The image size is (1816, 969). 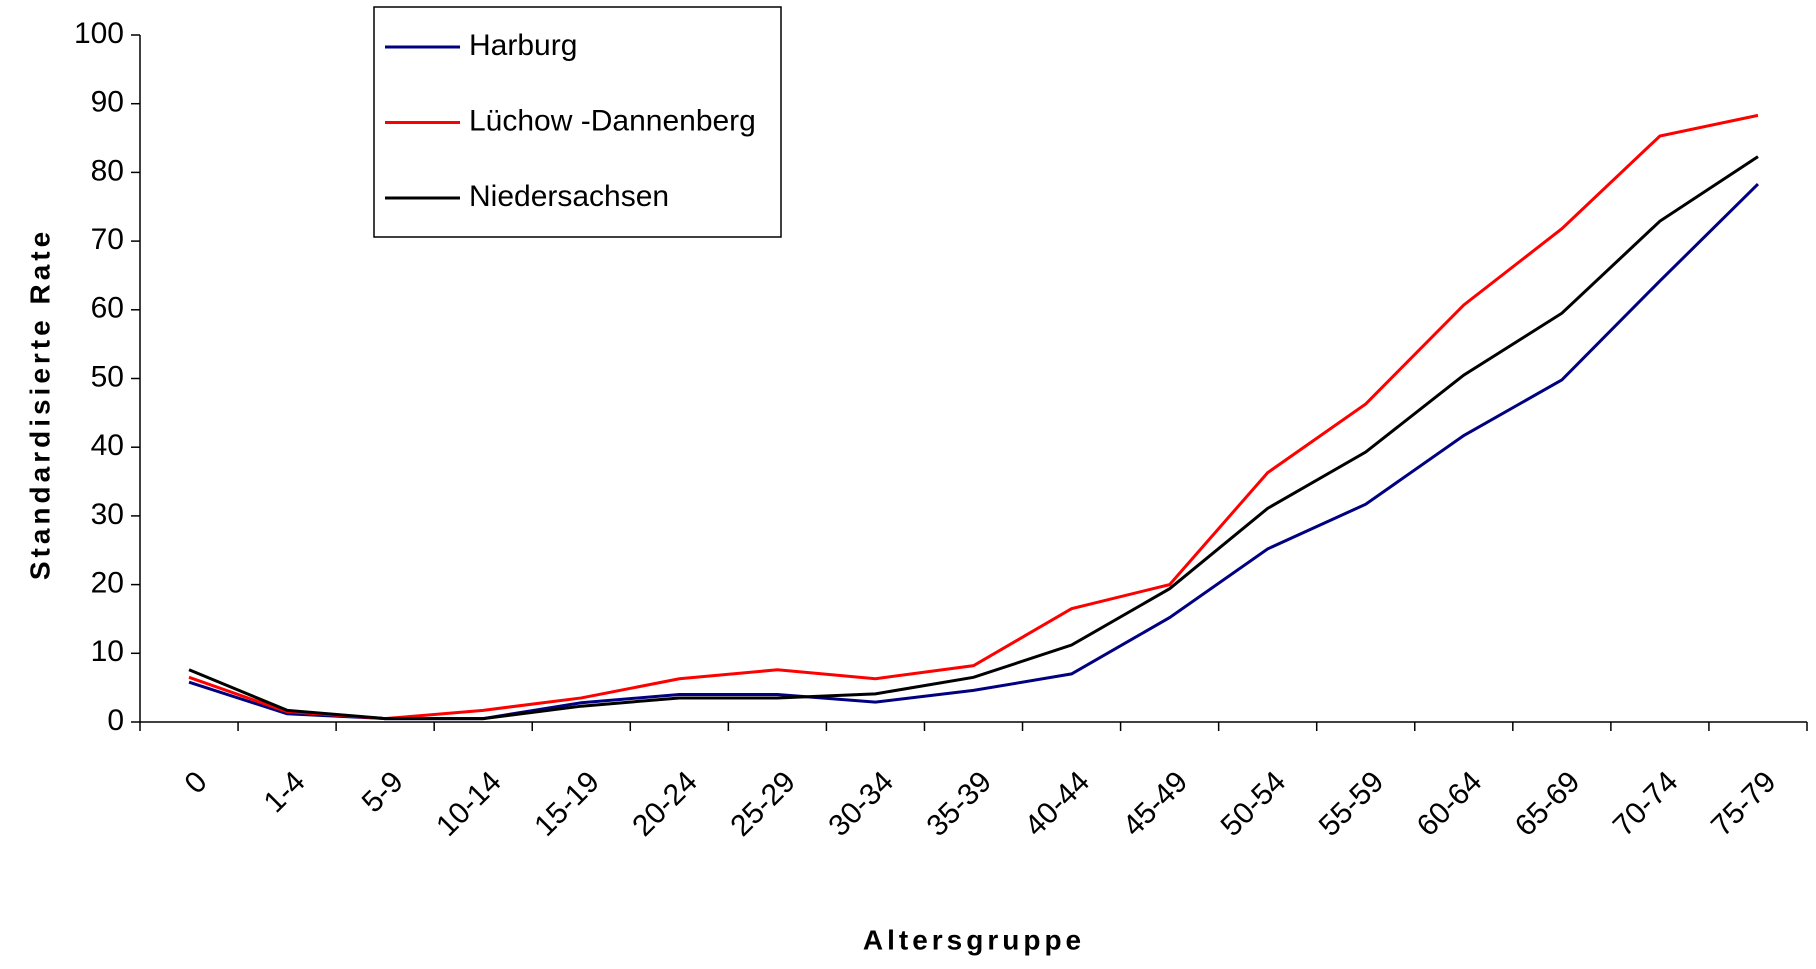 I want to click on x-tick-label: 30-34, so click(x=861, y=804).